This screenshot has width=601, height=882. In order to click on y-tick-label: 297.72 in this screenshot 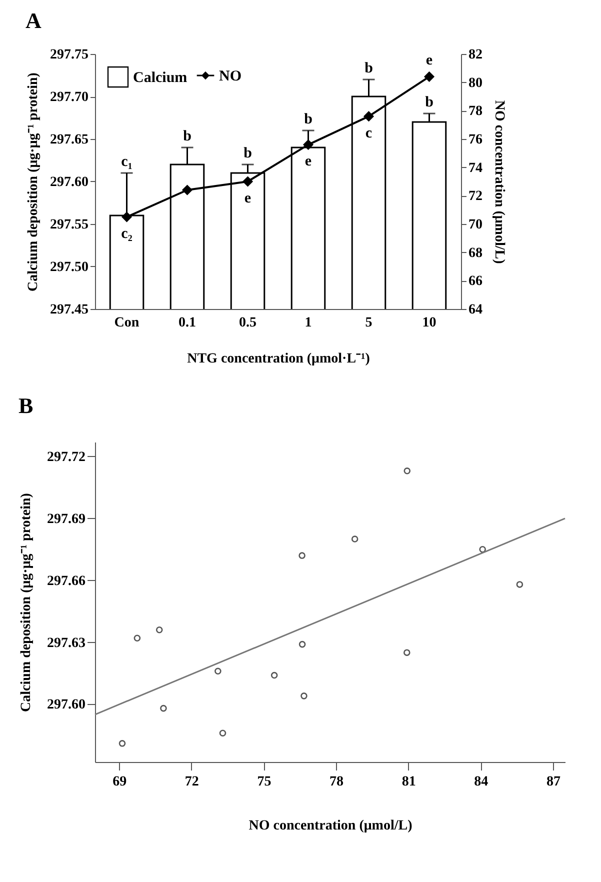, I will do `click(66, 457)`.